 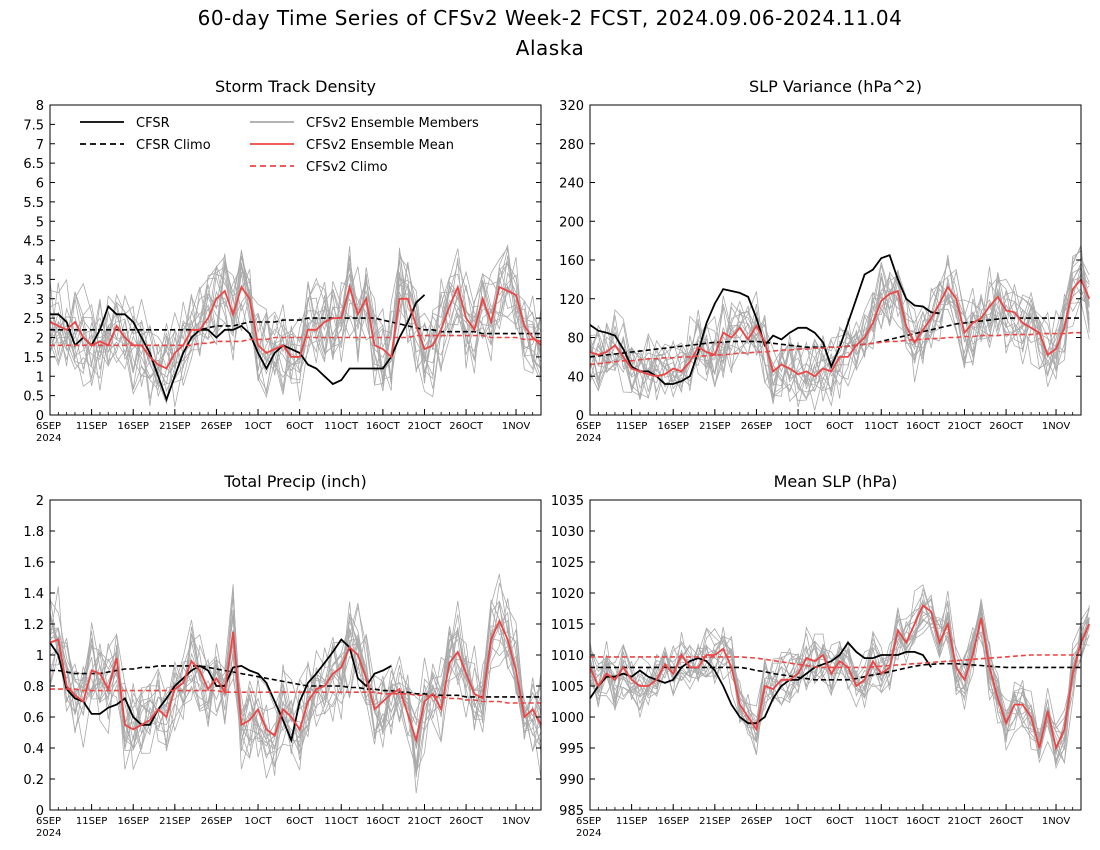 I want to click on y-tick-label: 7, so click(x=40, y=145).